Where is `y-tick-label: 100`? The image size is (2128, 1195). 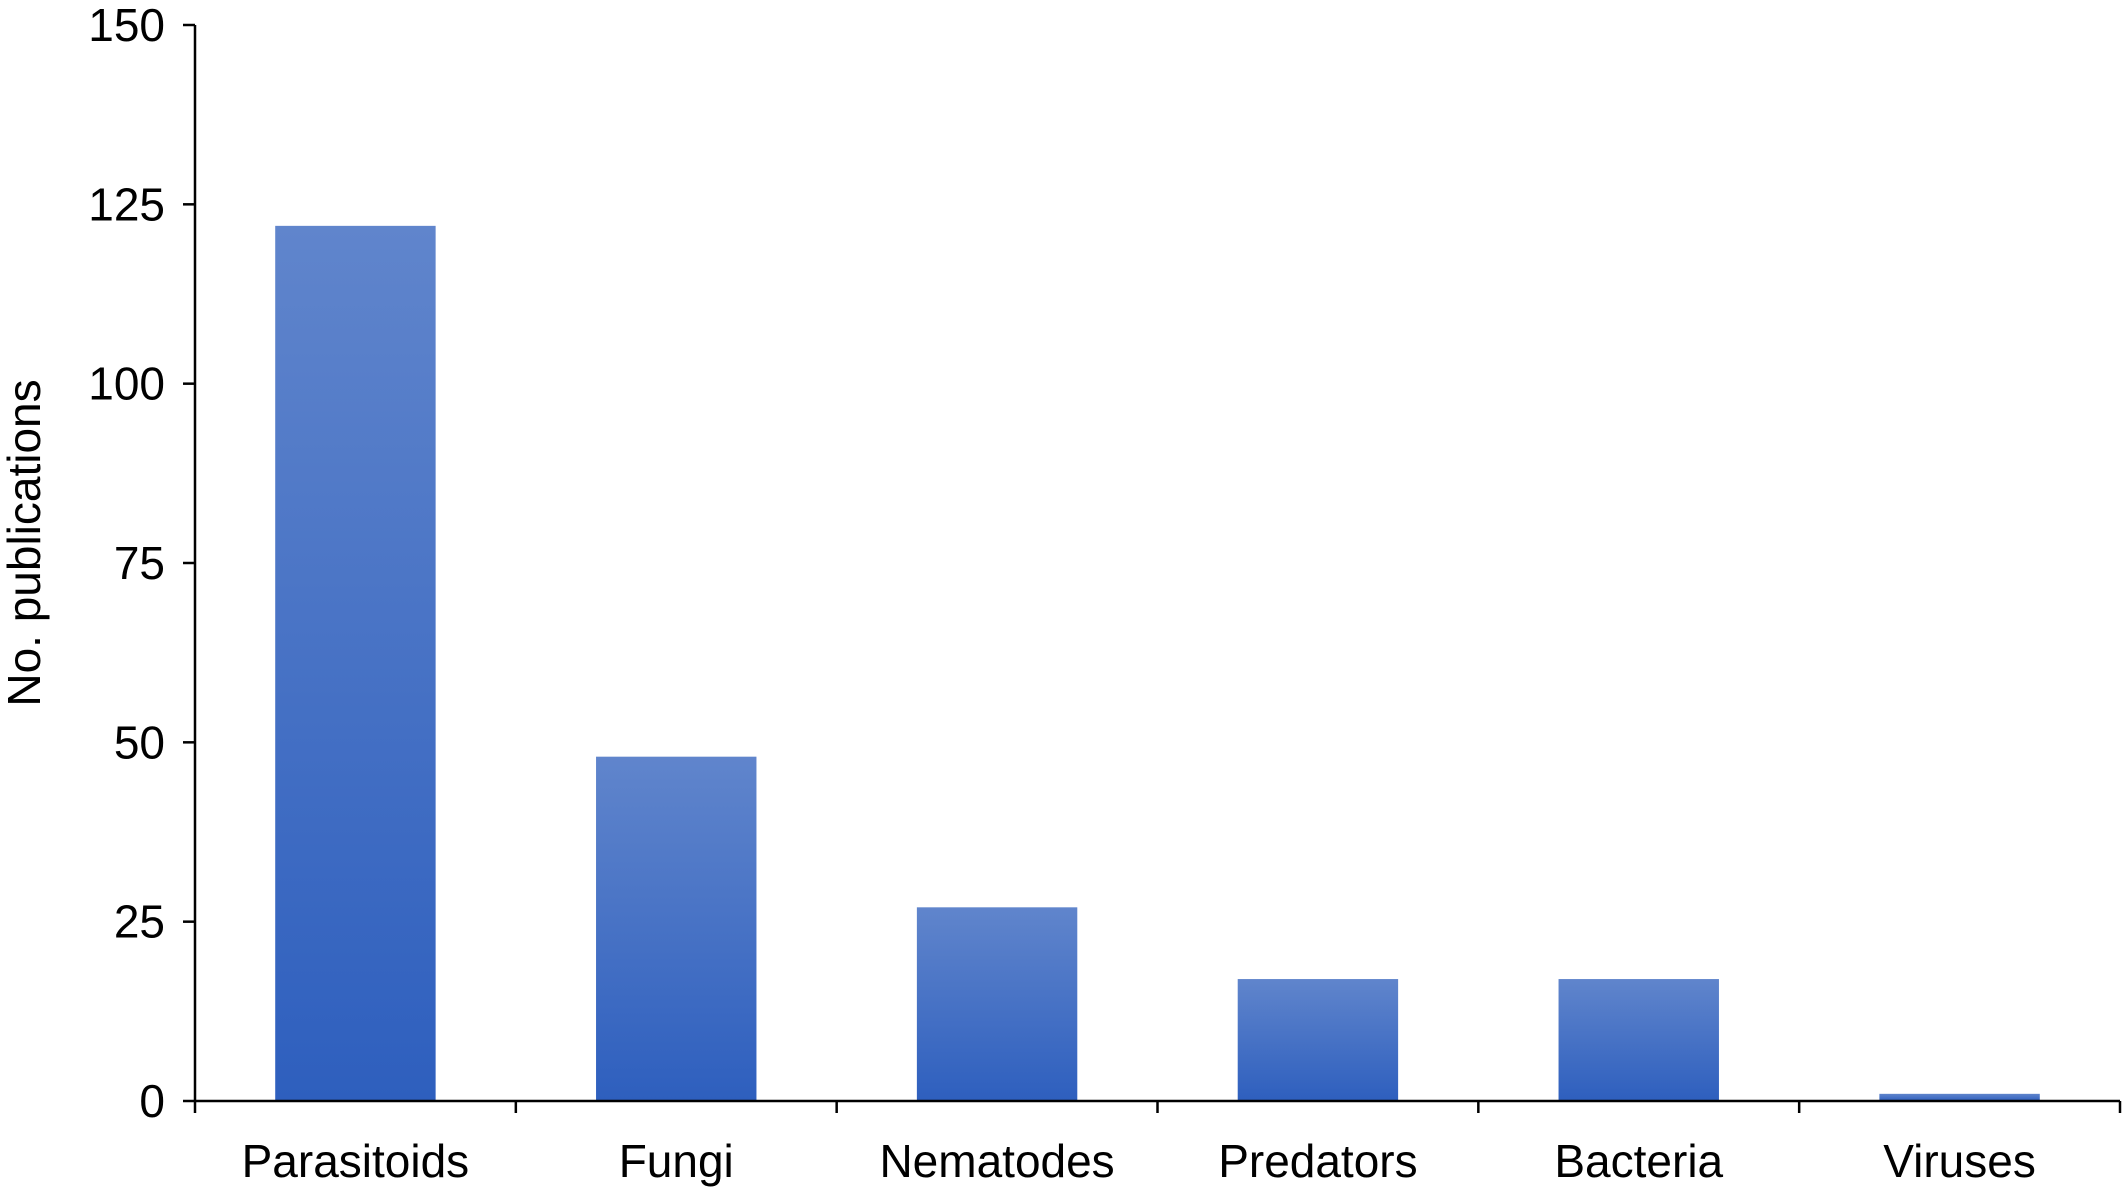 y-tick-label: 100 is located at coordinates (126, 384).